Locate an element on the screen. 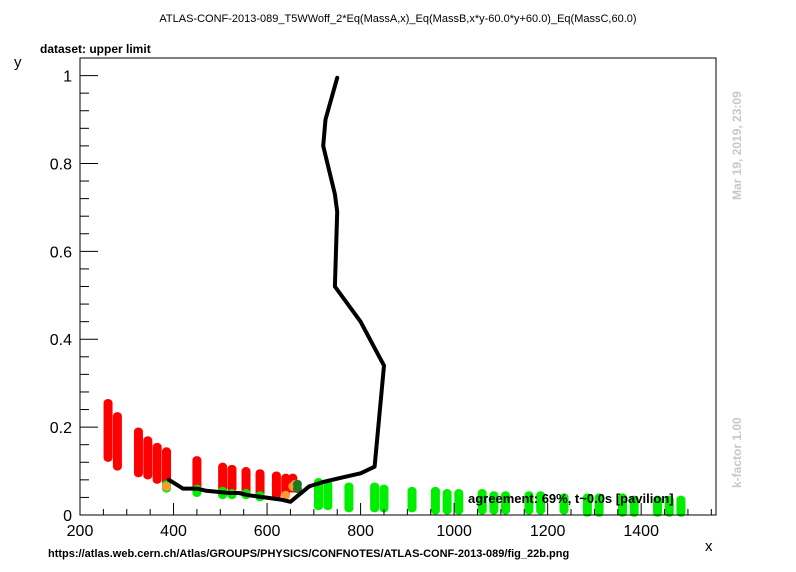 The height and width of the screenshot is (572, 796). y-tick-label: 0.6 is located at coordinates (61, 252).